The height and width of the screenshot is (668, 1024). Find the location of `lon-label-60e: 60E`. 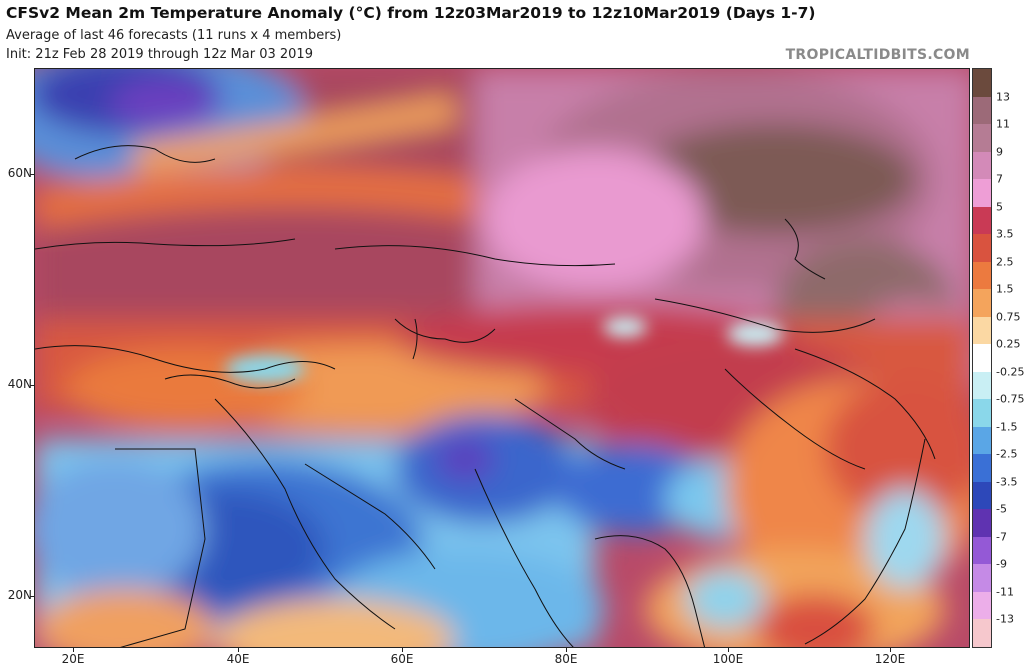

lon-label-60e: 60E is located at coordinates (402, 659).